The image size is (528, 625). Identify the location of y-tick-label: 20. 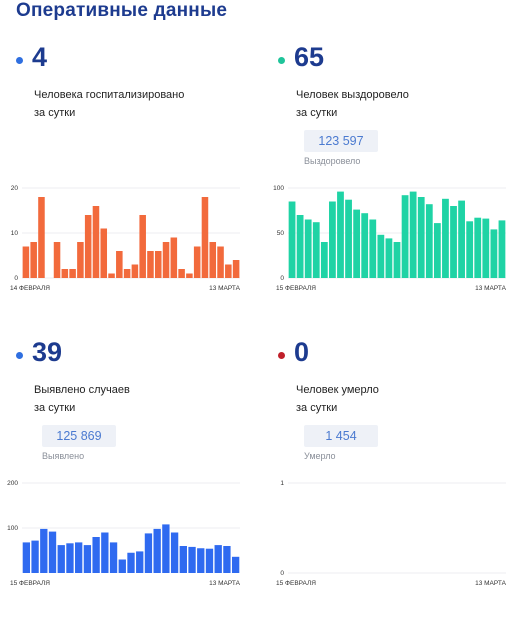
(15, 188).